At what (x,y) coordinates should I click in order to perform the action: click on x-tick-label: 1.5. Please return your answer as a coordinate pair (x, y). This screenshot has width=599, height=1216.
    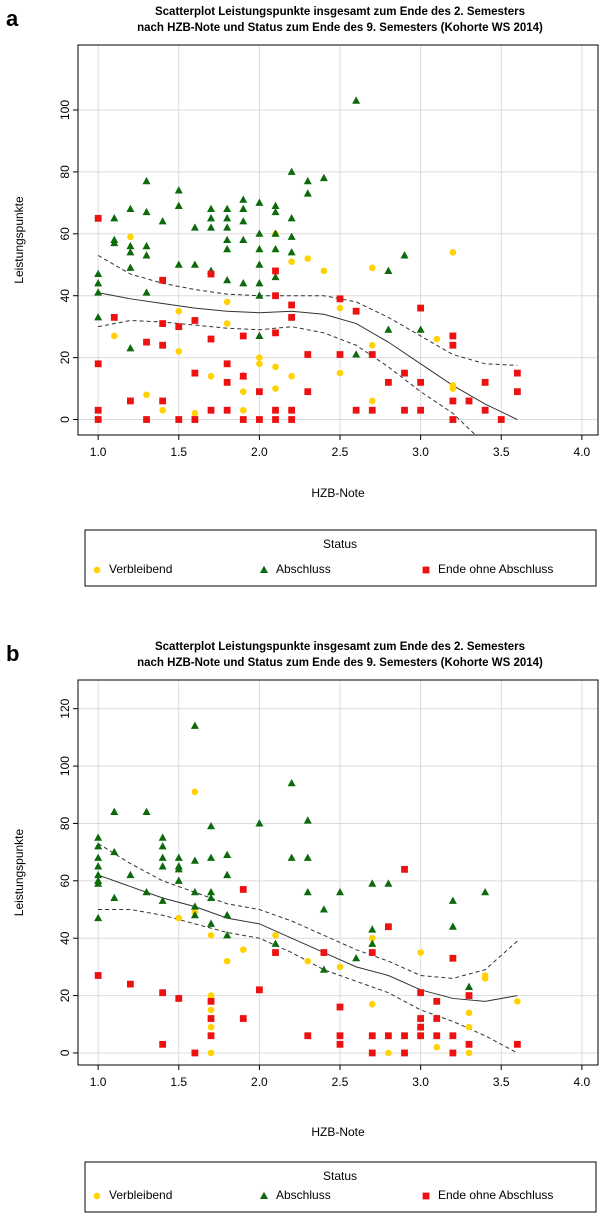
    Looking at the image, I should click on (178, 452).